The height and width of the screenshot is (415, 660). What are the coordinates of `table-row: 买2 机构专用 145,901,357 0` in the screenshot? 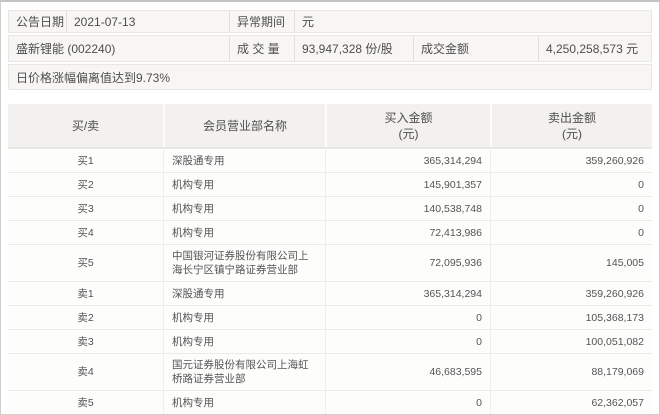 It's located at (330, 184).